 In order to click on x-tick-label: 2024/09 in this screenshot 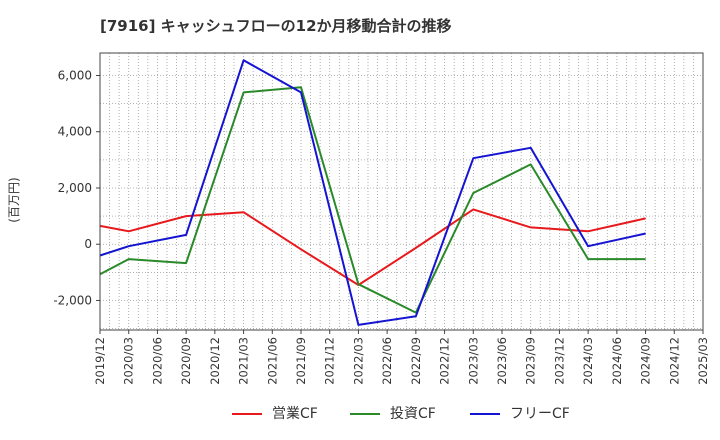, I will do `click(646, 361)`.